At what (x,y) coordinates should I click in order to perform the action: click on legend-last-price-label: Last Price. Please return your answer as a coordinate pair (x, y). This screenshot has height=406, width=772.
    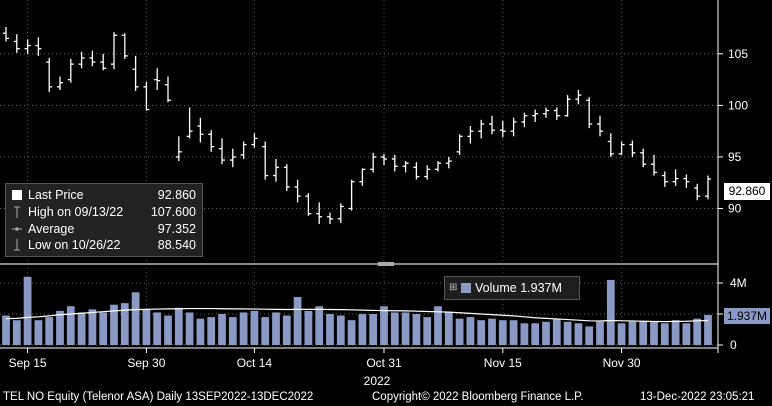
    Looking at the image, I should click on (56, 195).